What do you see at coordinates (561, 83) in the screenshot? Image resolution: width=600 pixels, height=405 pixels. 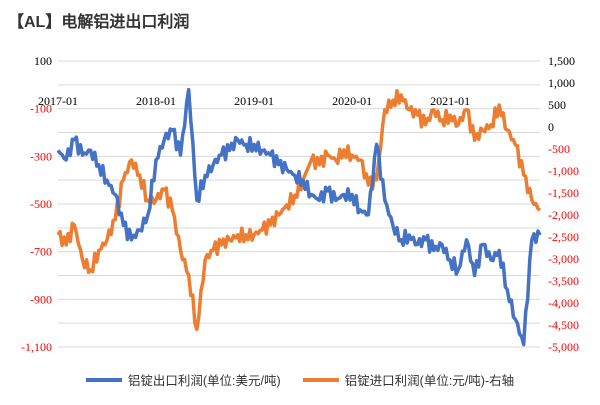 I see `right-tick-label: 1,000` at bounding box center [561, 83].